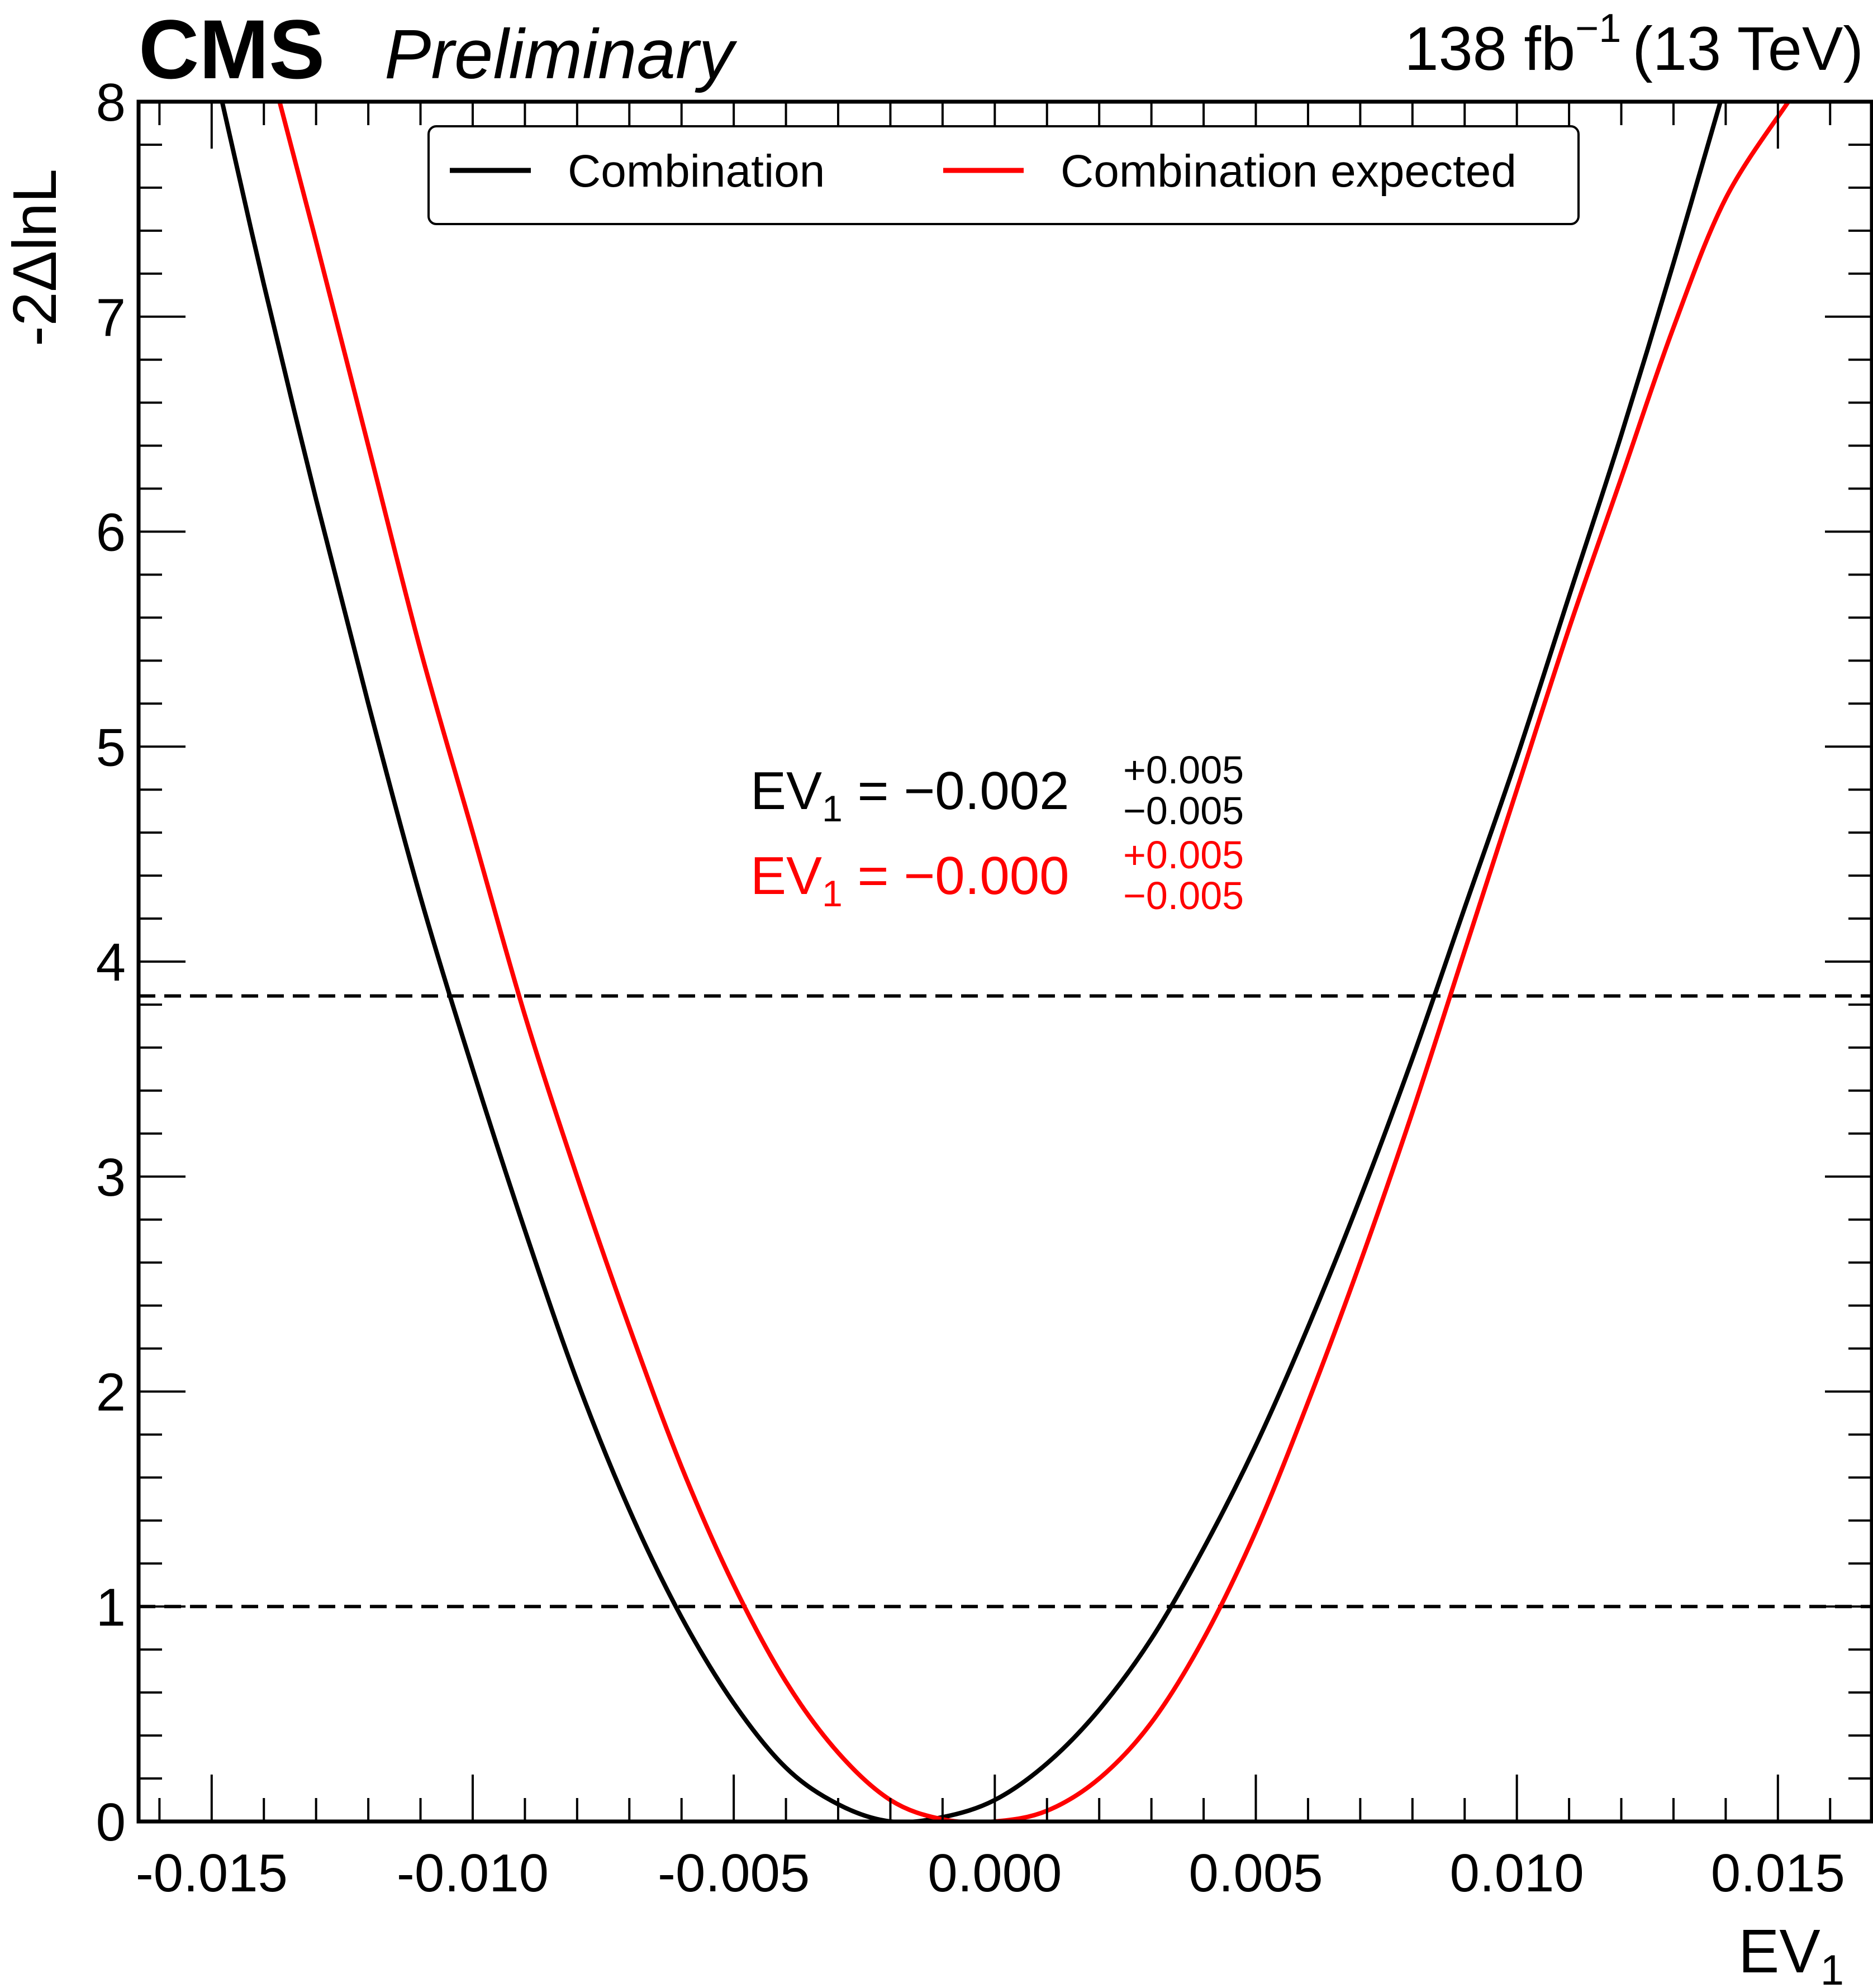 The image size is (1873, 1988). I want to click on svg-text: EV1 = −0.000, so click(909, 880).